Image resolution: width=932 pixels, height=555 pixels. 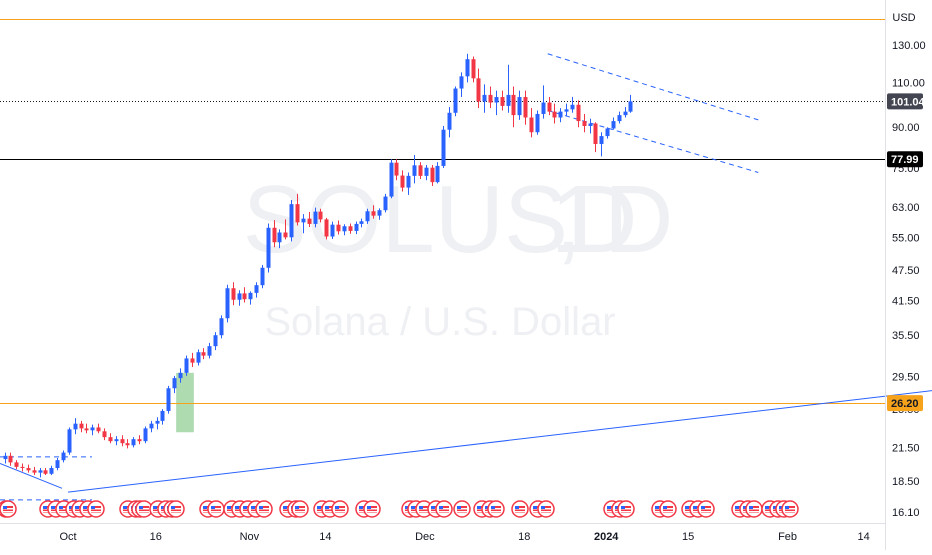 What do you see at coordinates (903, 18) in the screenshot?
I see `currency-label: USD` at bounding box center [903, 18].